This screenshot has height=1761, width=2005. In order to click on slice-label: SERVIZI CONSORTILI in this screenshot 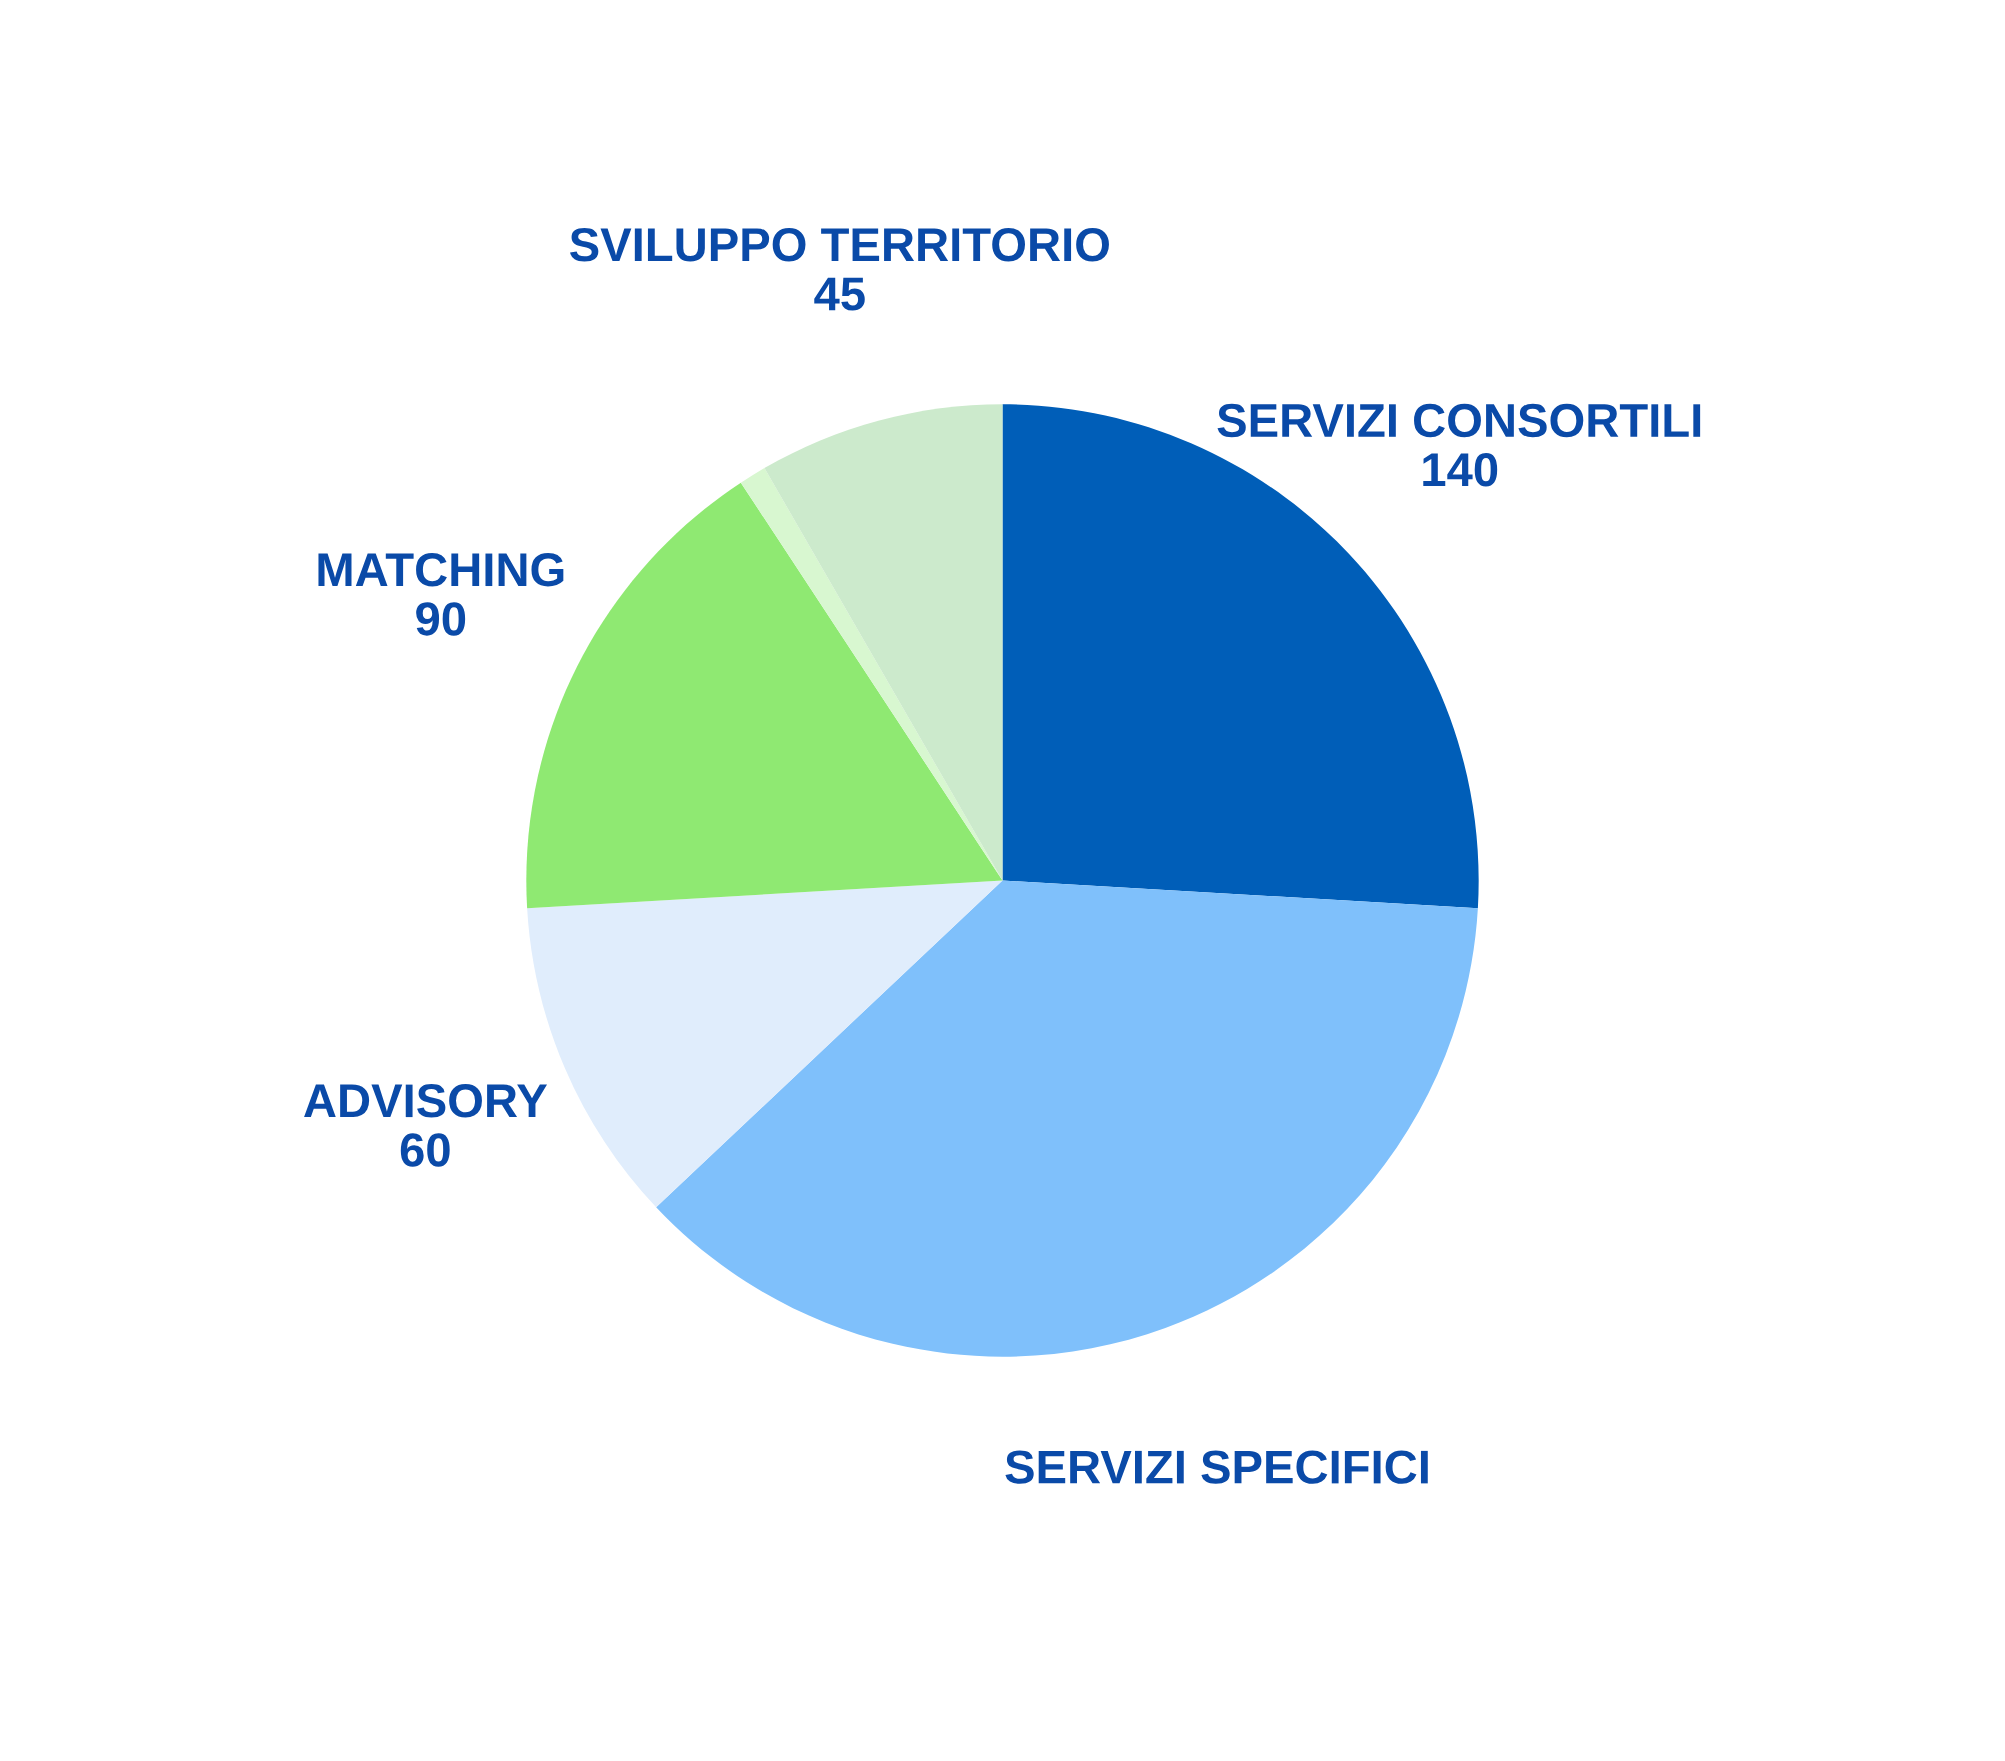, I will do `click(1459, 420)`.